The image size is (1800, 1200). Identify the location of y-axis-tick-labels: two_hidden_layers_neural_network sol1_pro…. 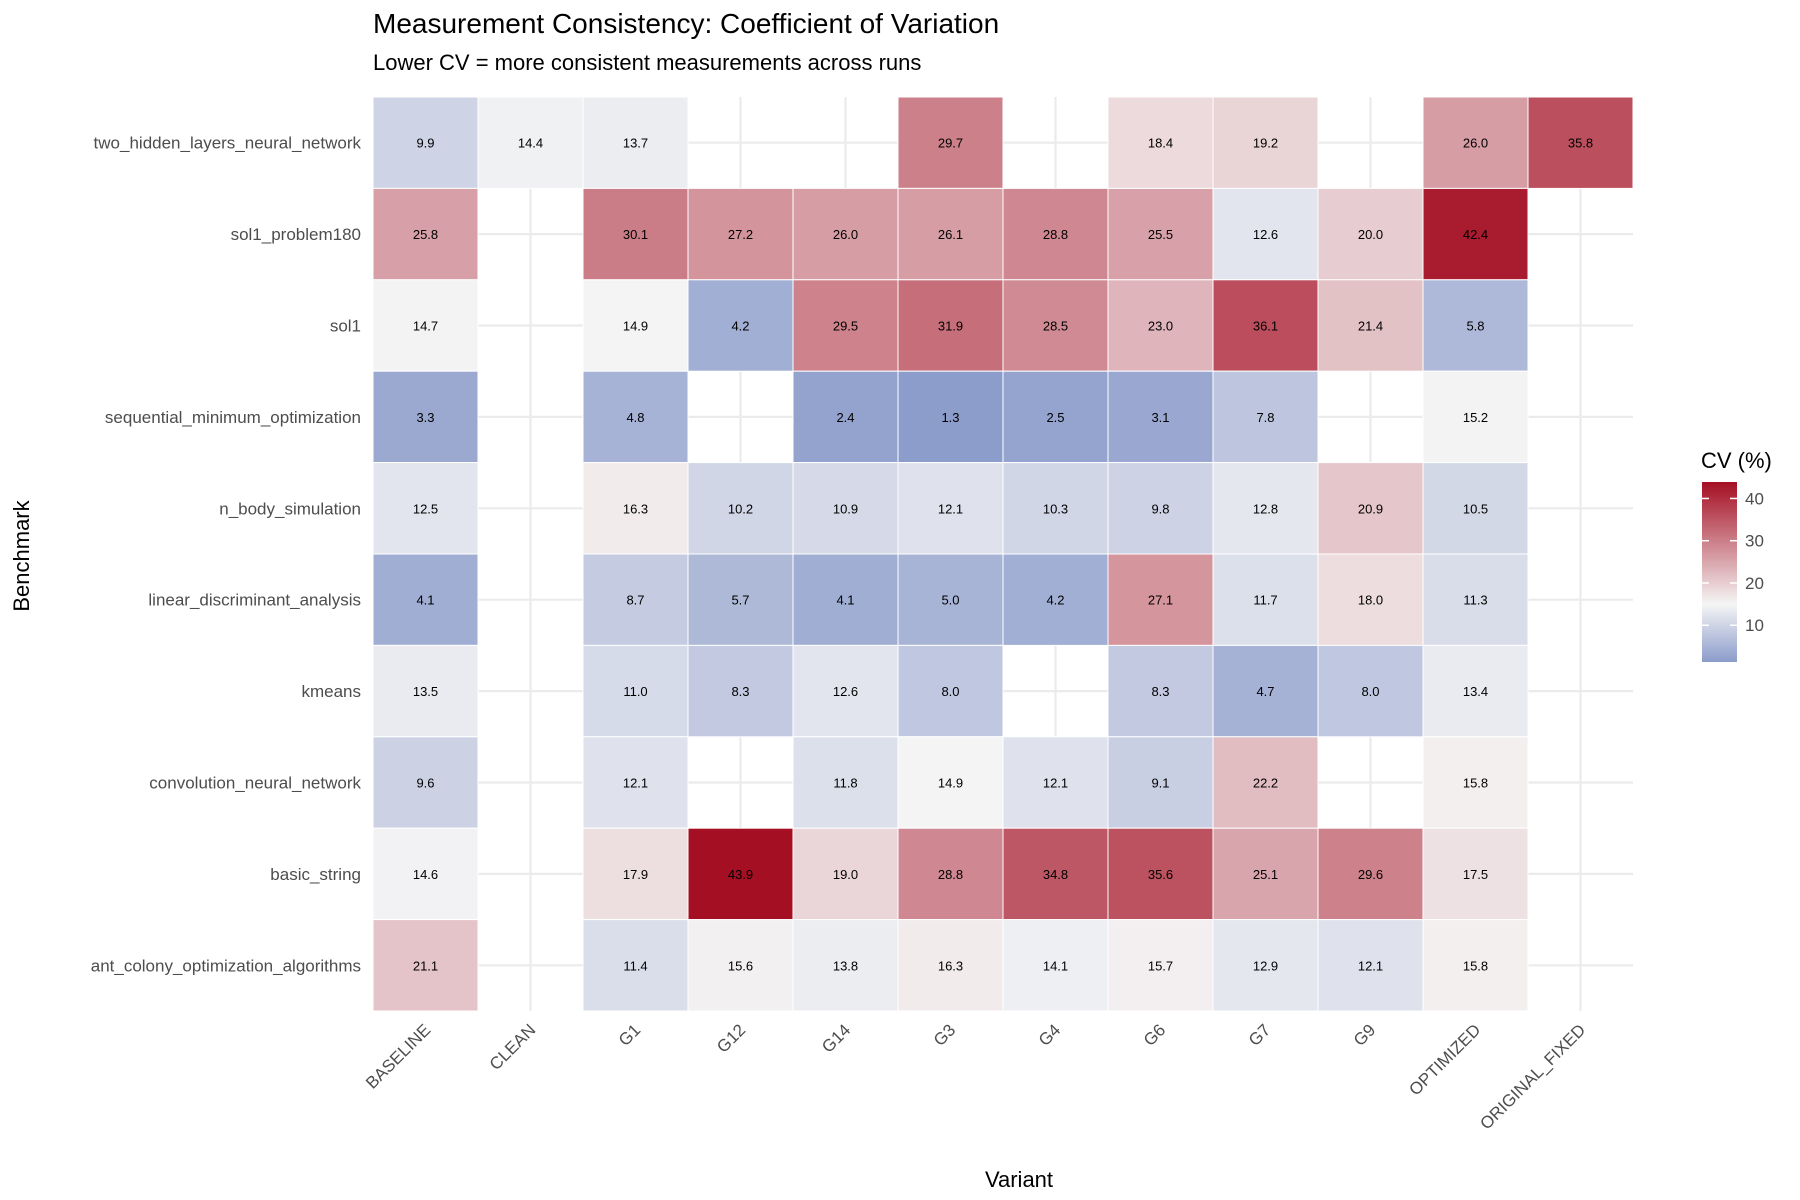
(226, 555).